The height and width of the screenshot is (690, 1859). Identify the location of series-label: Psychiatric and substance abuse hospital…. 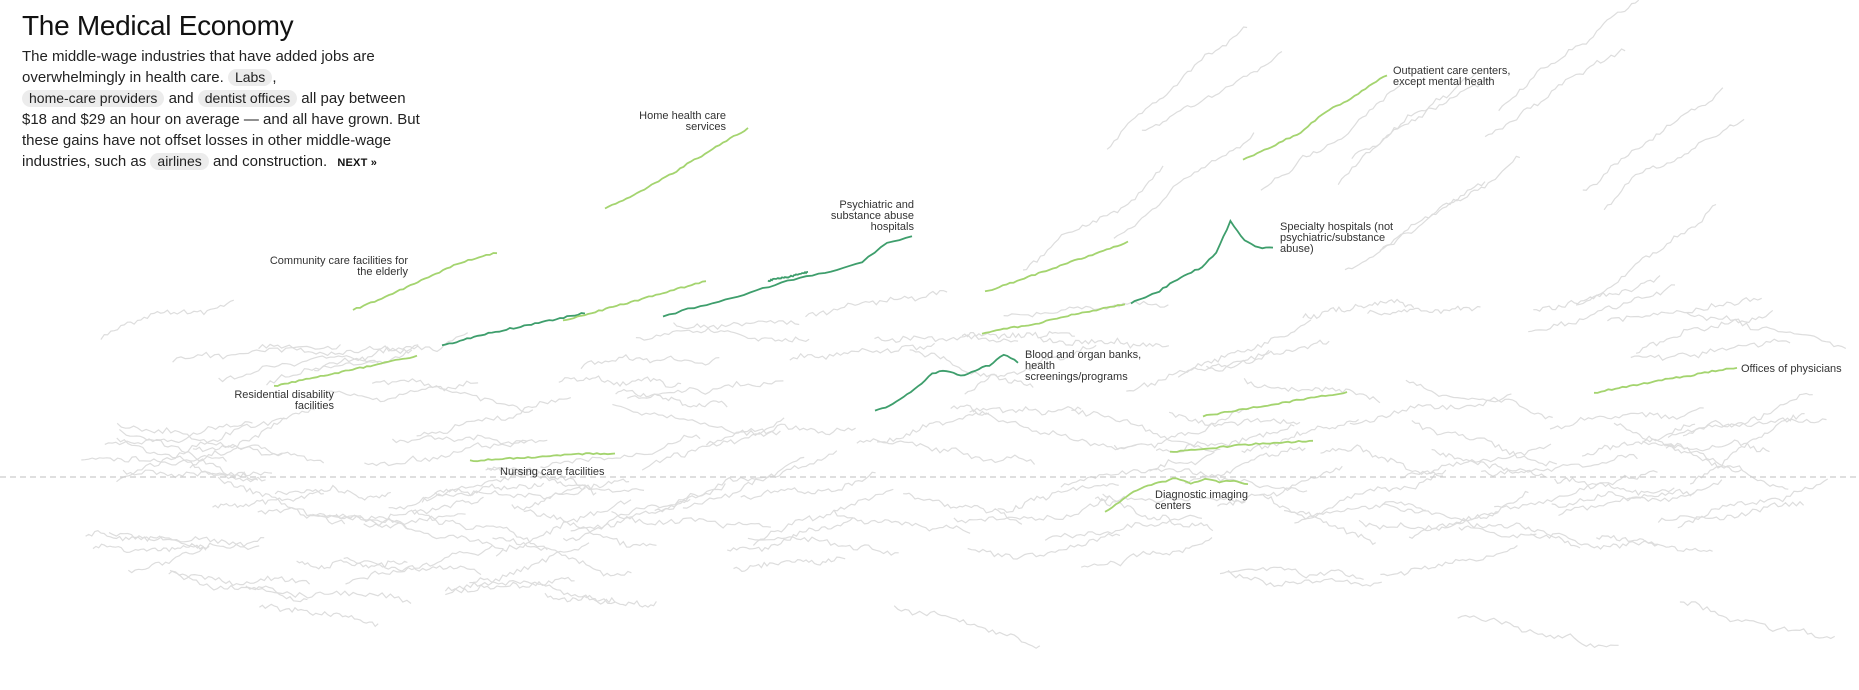
(872, 216).